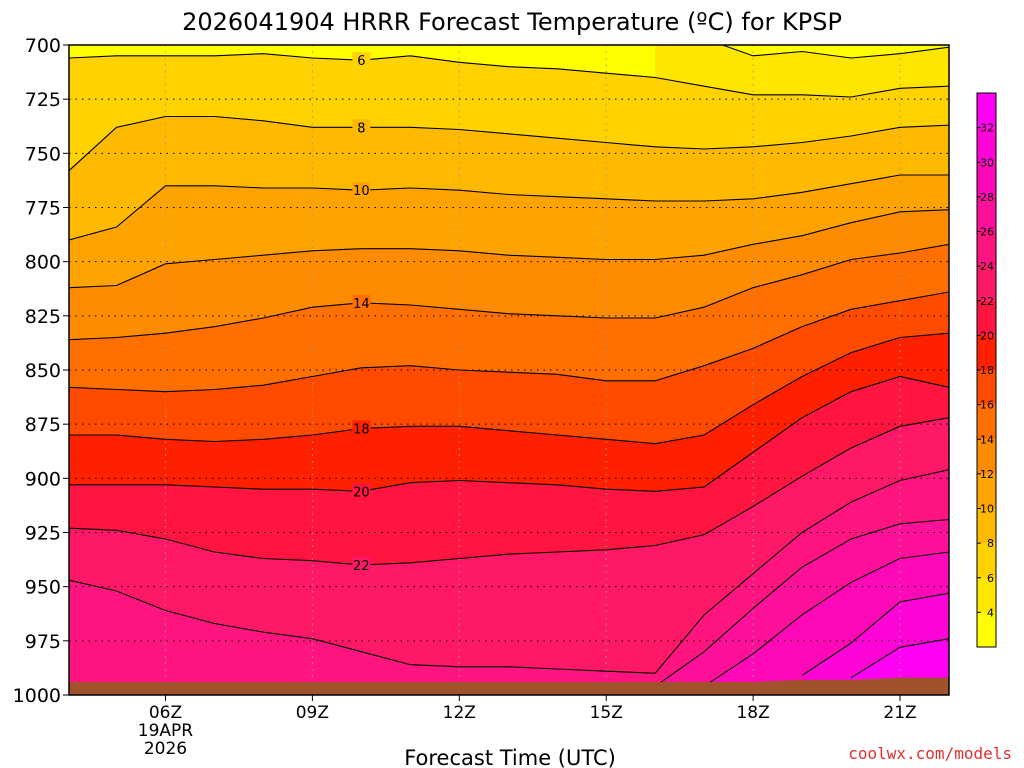 Image resolution: width=1024 pixels, height=768 pixels. I want to click on y-tick-label-775: 775, so click(43, 209).